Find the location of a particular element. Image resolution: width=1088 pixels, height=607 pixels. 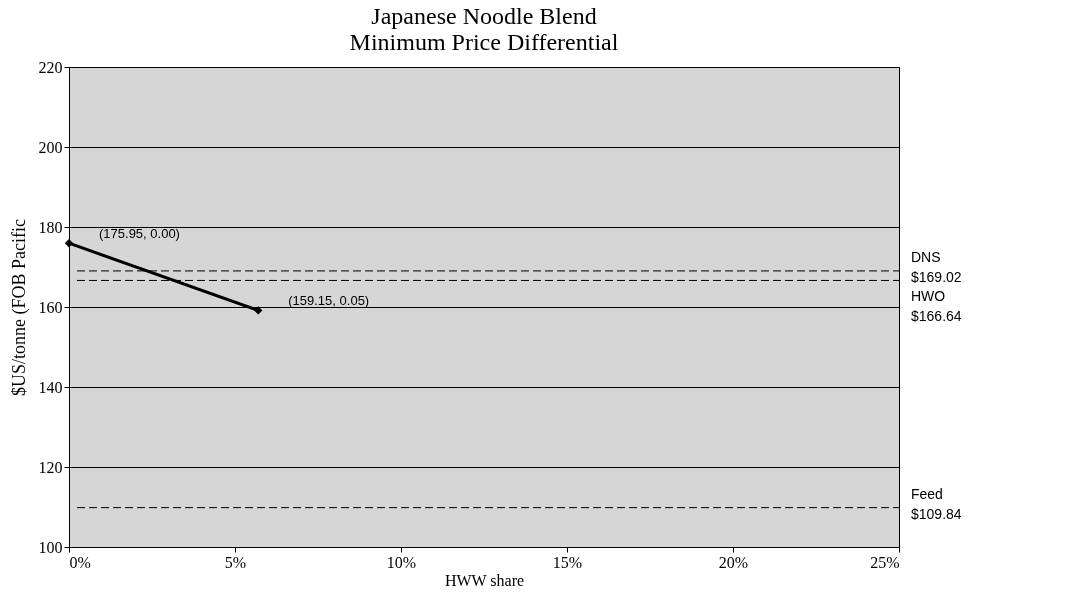

x-tick-label: 20% is located at coordinates (733, 562).